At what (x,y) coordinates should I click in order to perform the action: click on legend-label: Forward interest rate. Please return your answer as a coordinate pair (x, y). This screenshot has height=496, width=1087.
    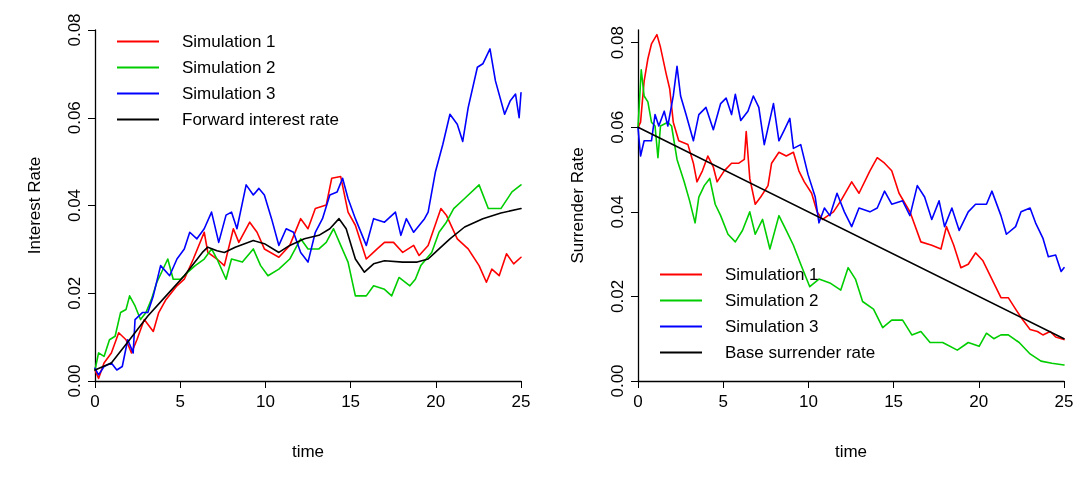
    Looking at the image, I should click on (260, 119).